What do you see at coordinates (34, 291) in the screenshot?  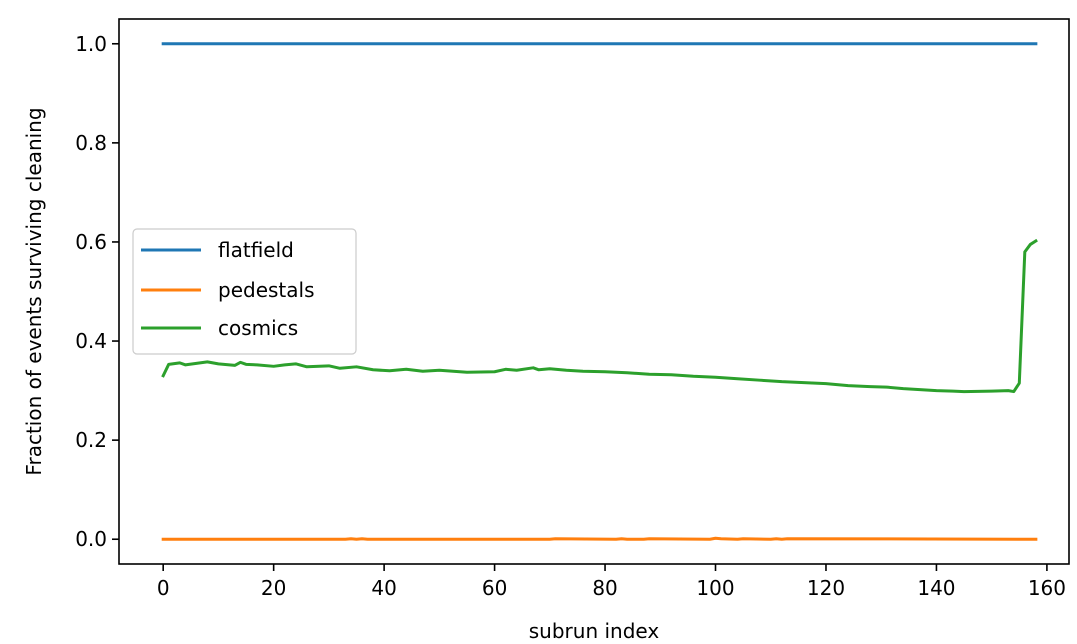 I see `y-axis-label: Fraction of events surviving cleaning` at bounding box center [34, 291].